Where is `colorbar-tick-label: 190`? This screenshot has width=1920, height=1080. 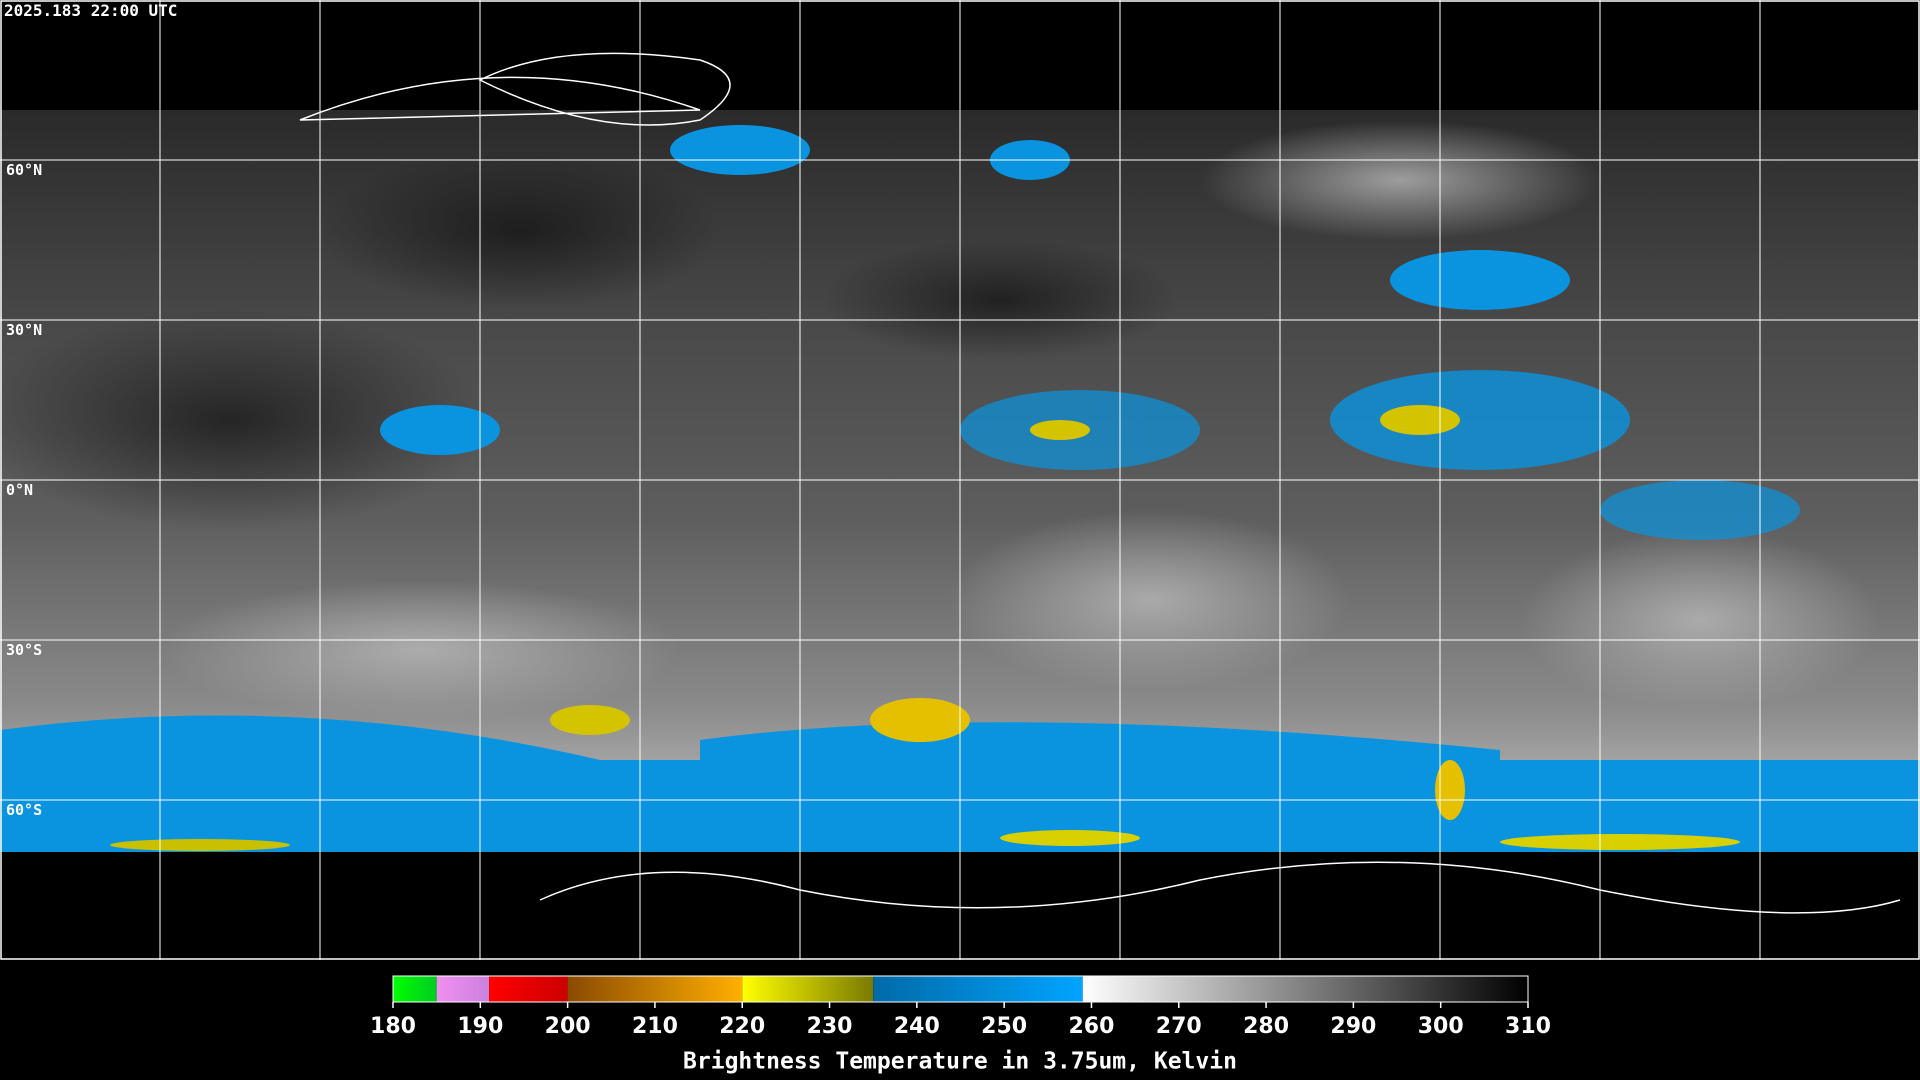
colorbar-tick-label: 190 is located at coordinates (480, 1026).